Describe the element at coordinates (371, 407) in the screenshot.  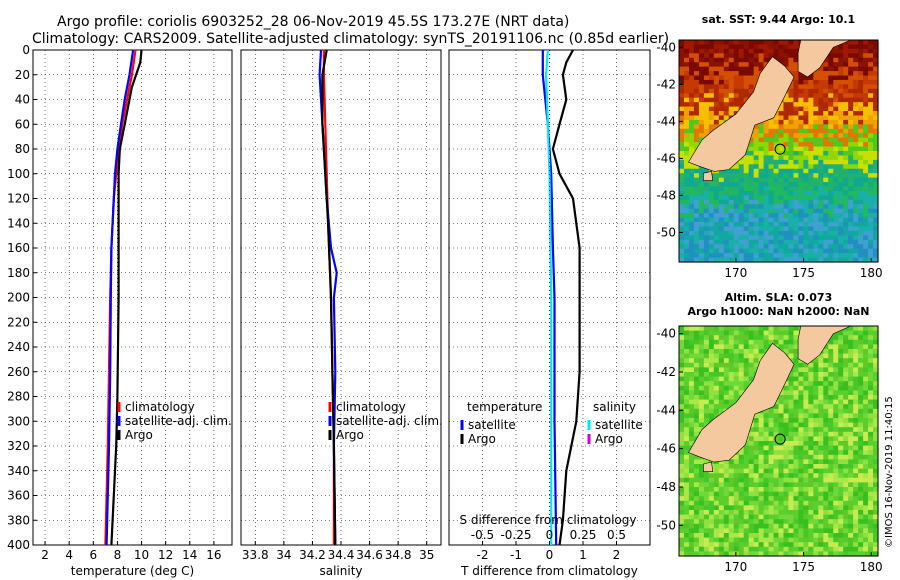
I see `legend-label: climatology` at that location.